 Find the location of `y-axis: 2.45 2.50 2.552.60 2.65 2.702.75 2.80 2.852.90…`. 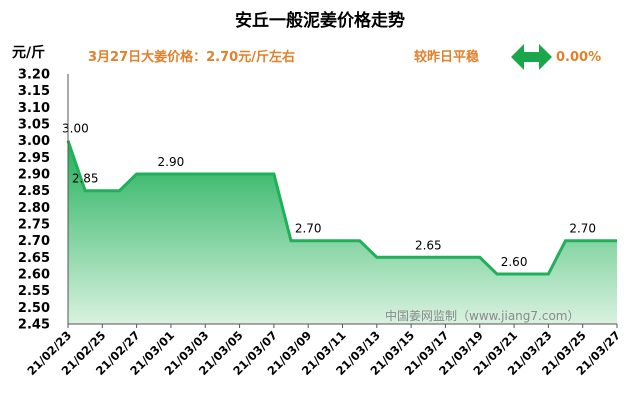

y-axis: 2.45 2.50 2.552.60 2.65 2.702.75 2.80 2.852.90… is located at coordinates (34, 200).